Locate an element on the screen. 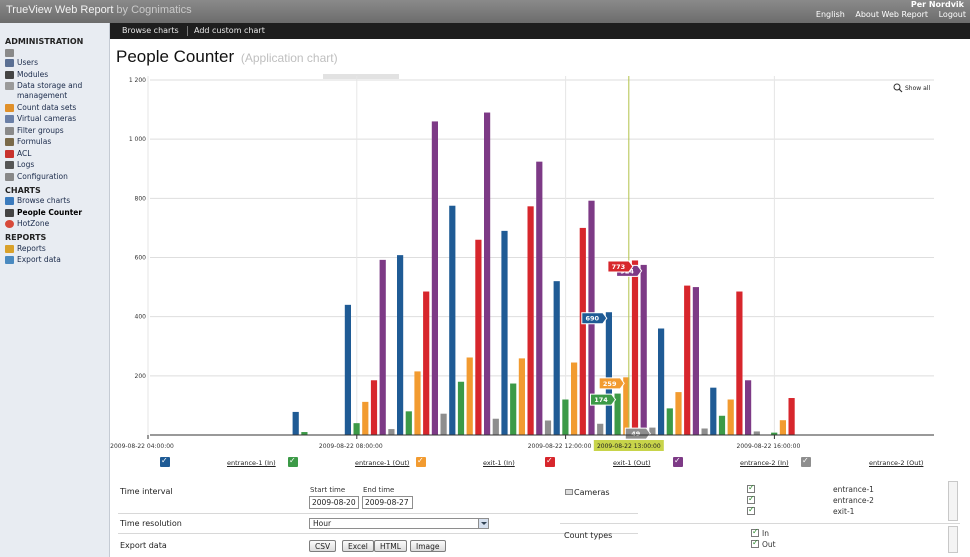 This screenshot has width=970, height=557. language-link: English is located at coordinates (830, 14).